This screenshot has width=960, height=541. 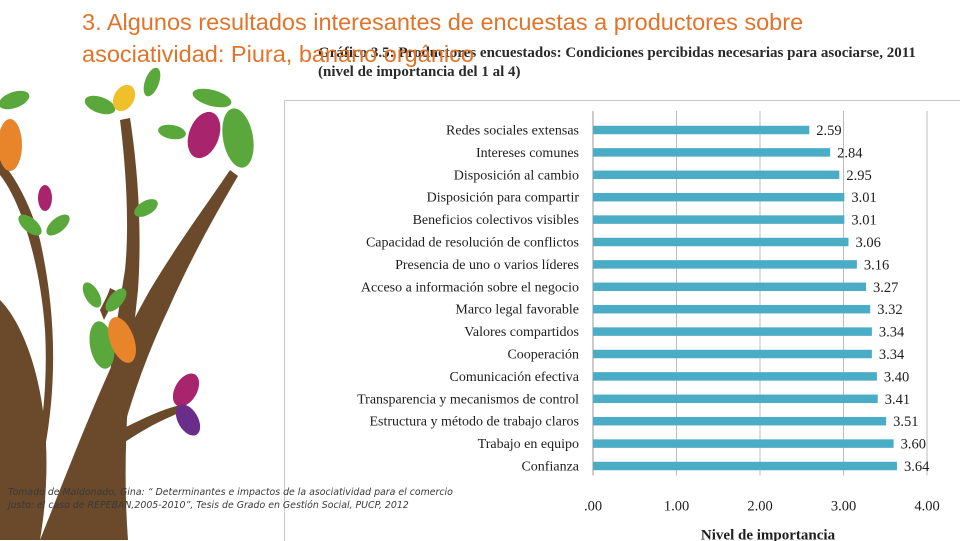 I want to click on category-label: Marco legal favorable, so click(x=517, y=310).